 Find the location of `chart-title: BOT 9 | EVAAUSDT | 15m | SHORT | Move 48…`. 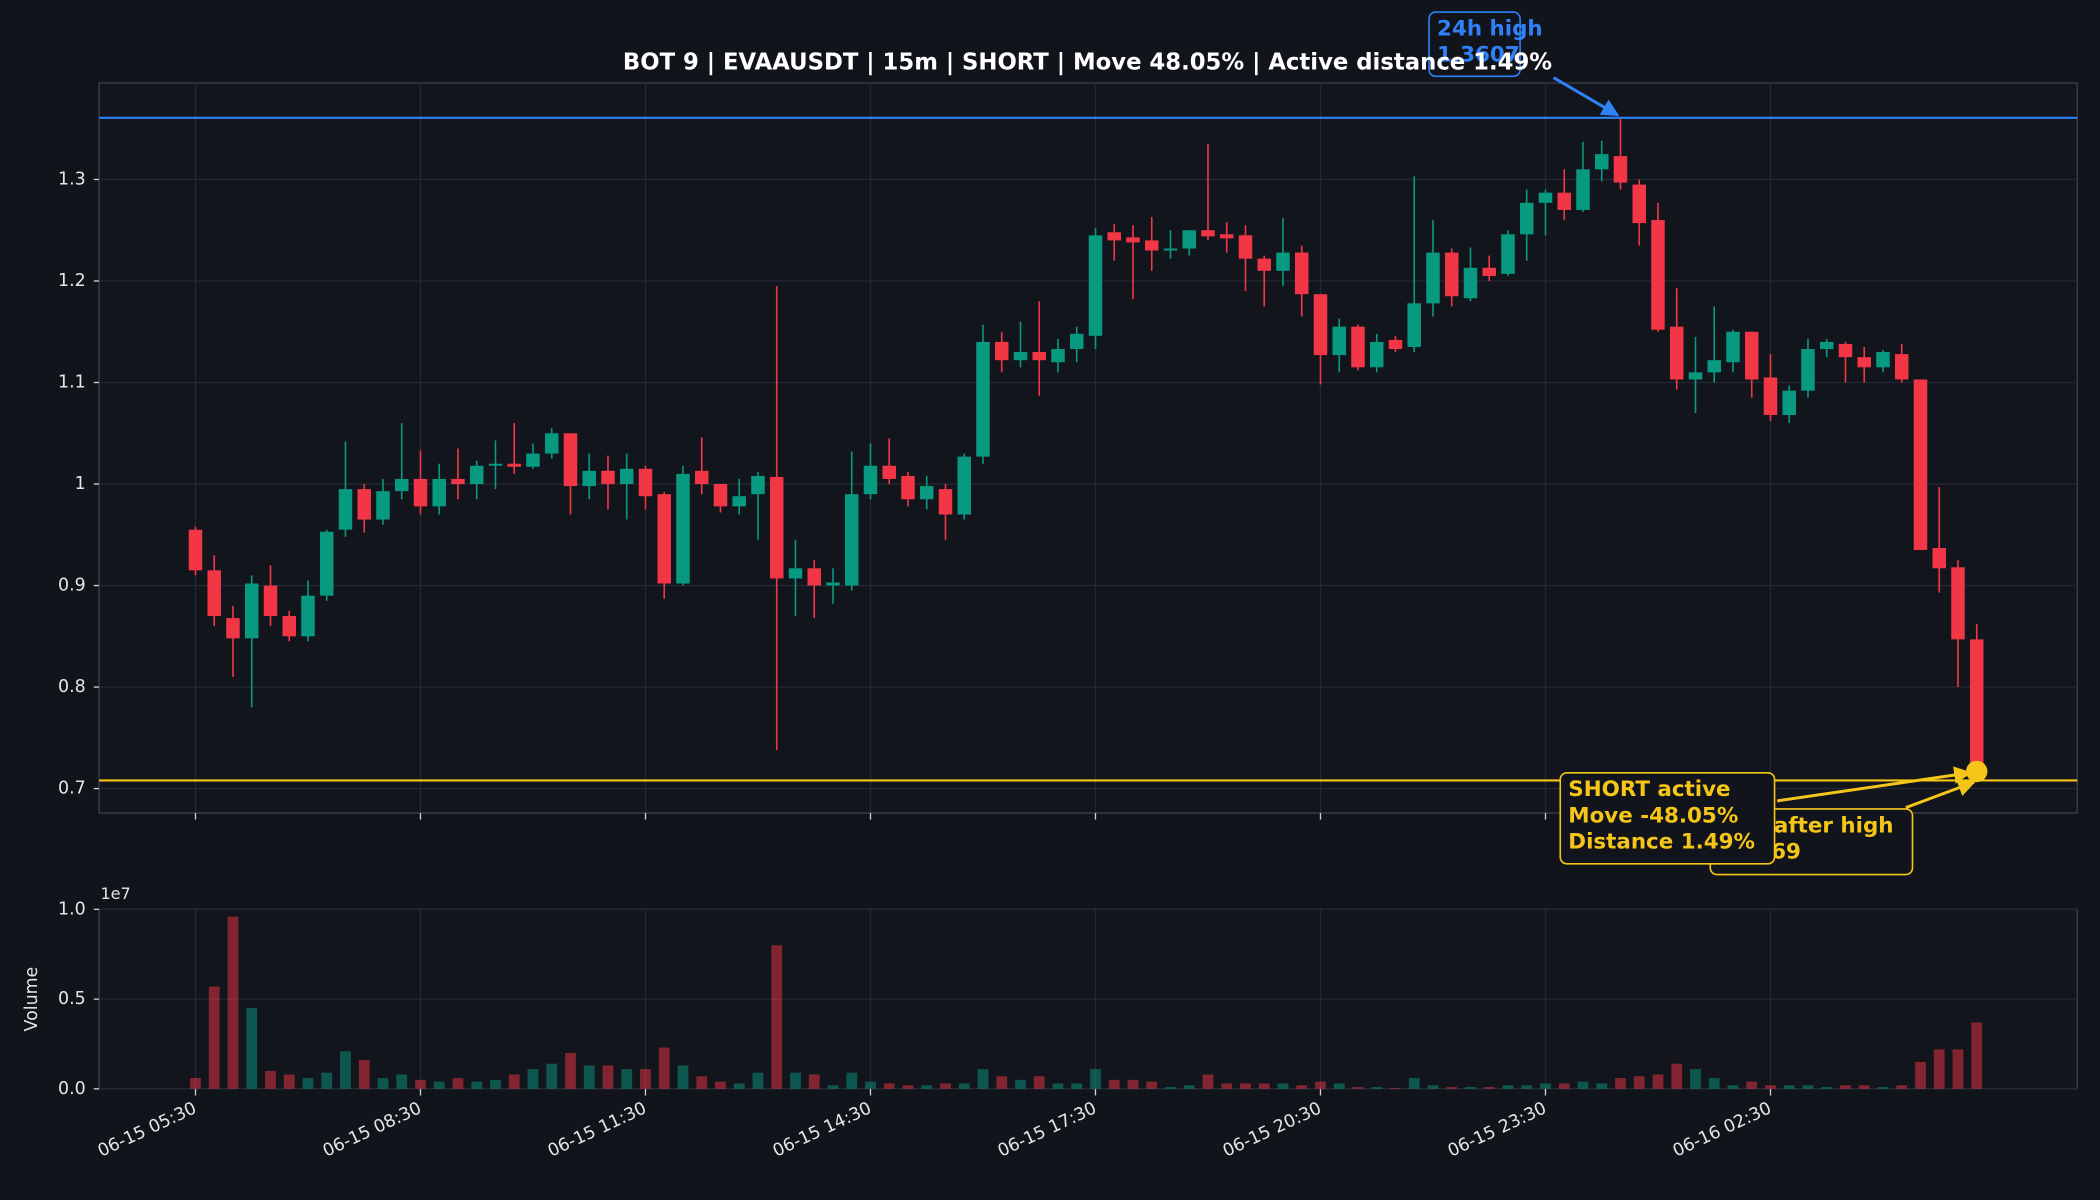

chart-title: BOT 9 | EVAAUSDT | 15m | SHORT | Move 48… is located at coordinates (1087, 62).